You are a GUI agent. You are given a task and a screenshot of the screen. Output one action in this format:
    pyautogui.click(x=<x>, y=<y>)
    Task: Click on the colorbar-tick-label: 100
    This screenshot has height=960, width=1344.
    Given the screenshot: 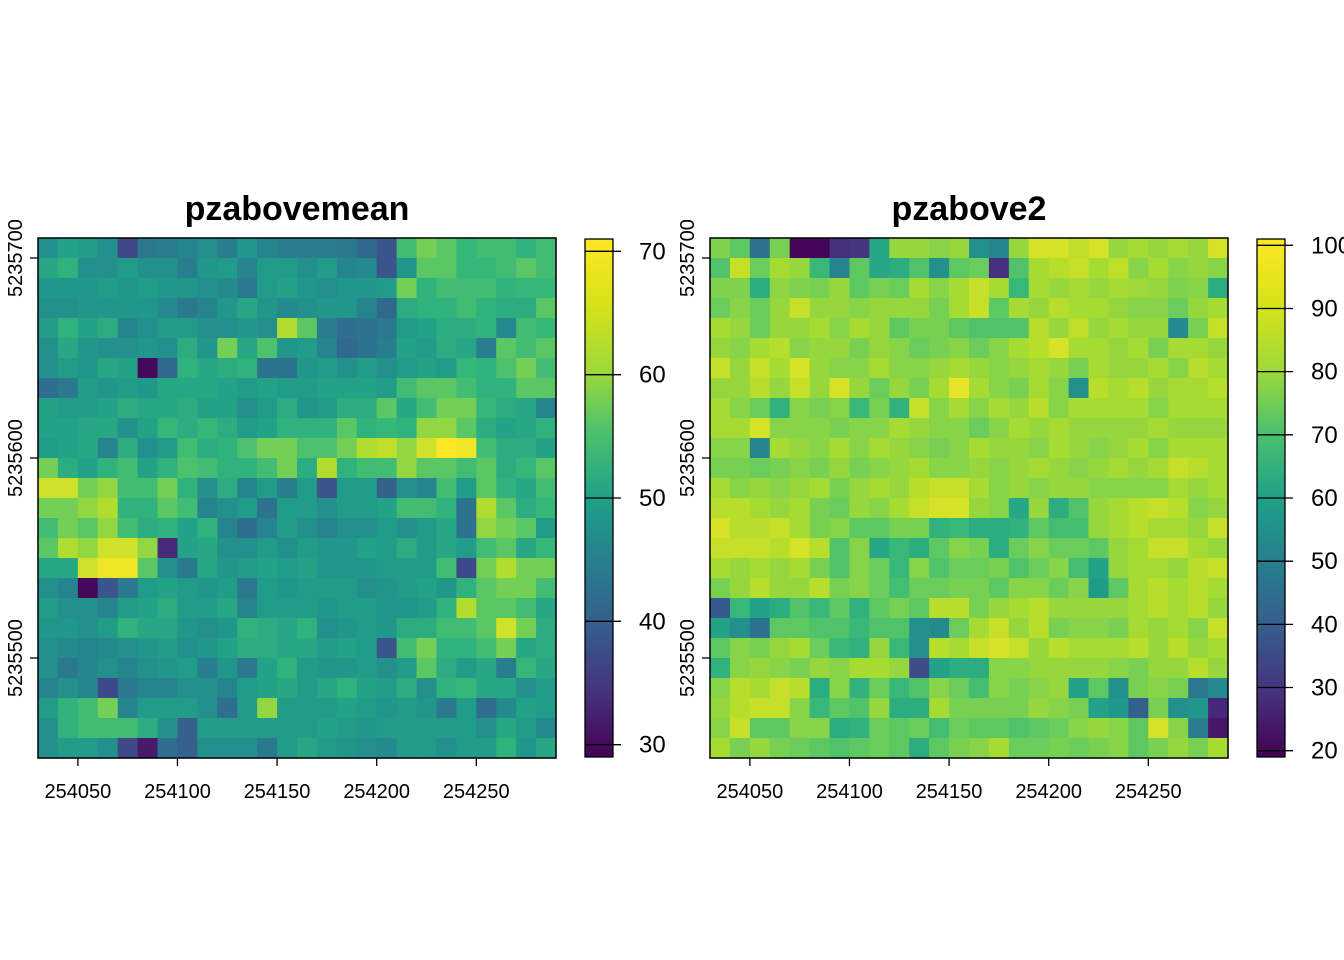 What is the action you would take?
    pyautogui.click(x=1327, y=245)
    